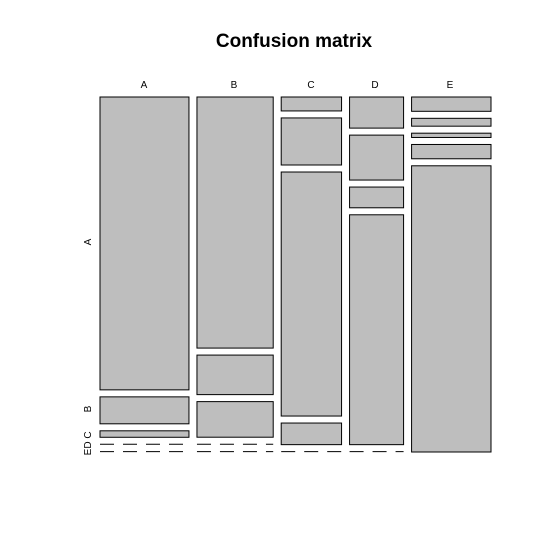  What do you see at coordinates (144, 85) in the screenshot?
I see `column-label-a: A` at bounding box center [144, 85].